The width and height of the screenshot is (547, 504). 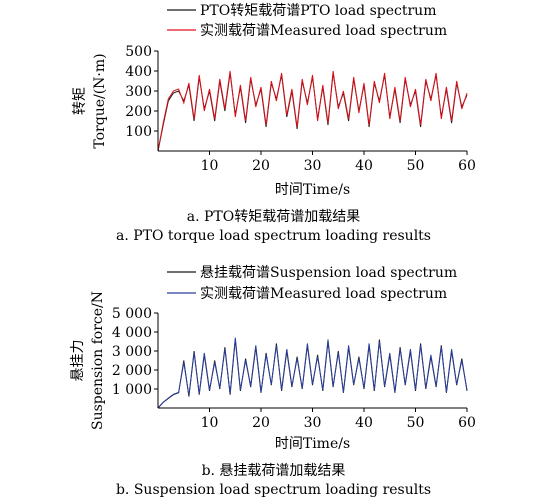 I want to click on caption-a-zh: a. PTO转矩载荷谱加载结果, so click(x=273, y=217).